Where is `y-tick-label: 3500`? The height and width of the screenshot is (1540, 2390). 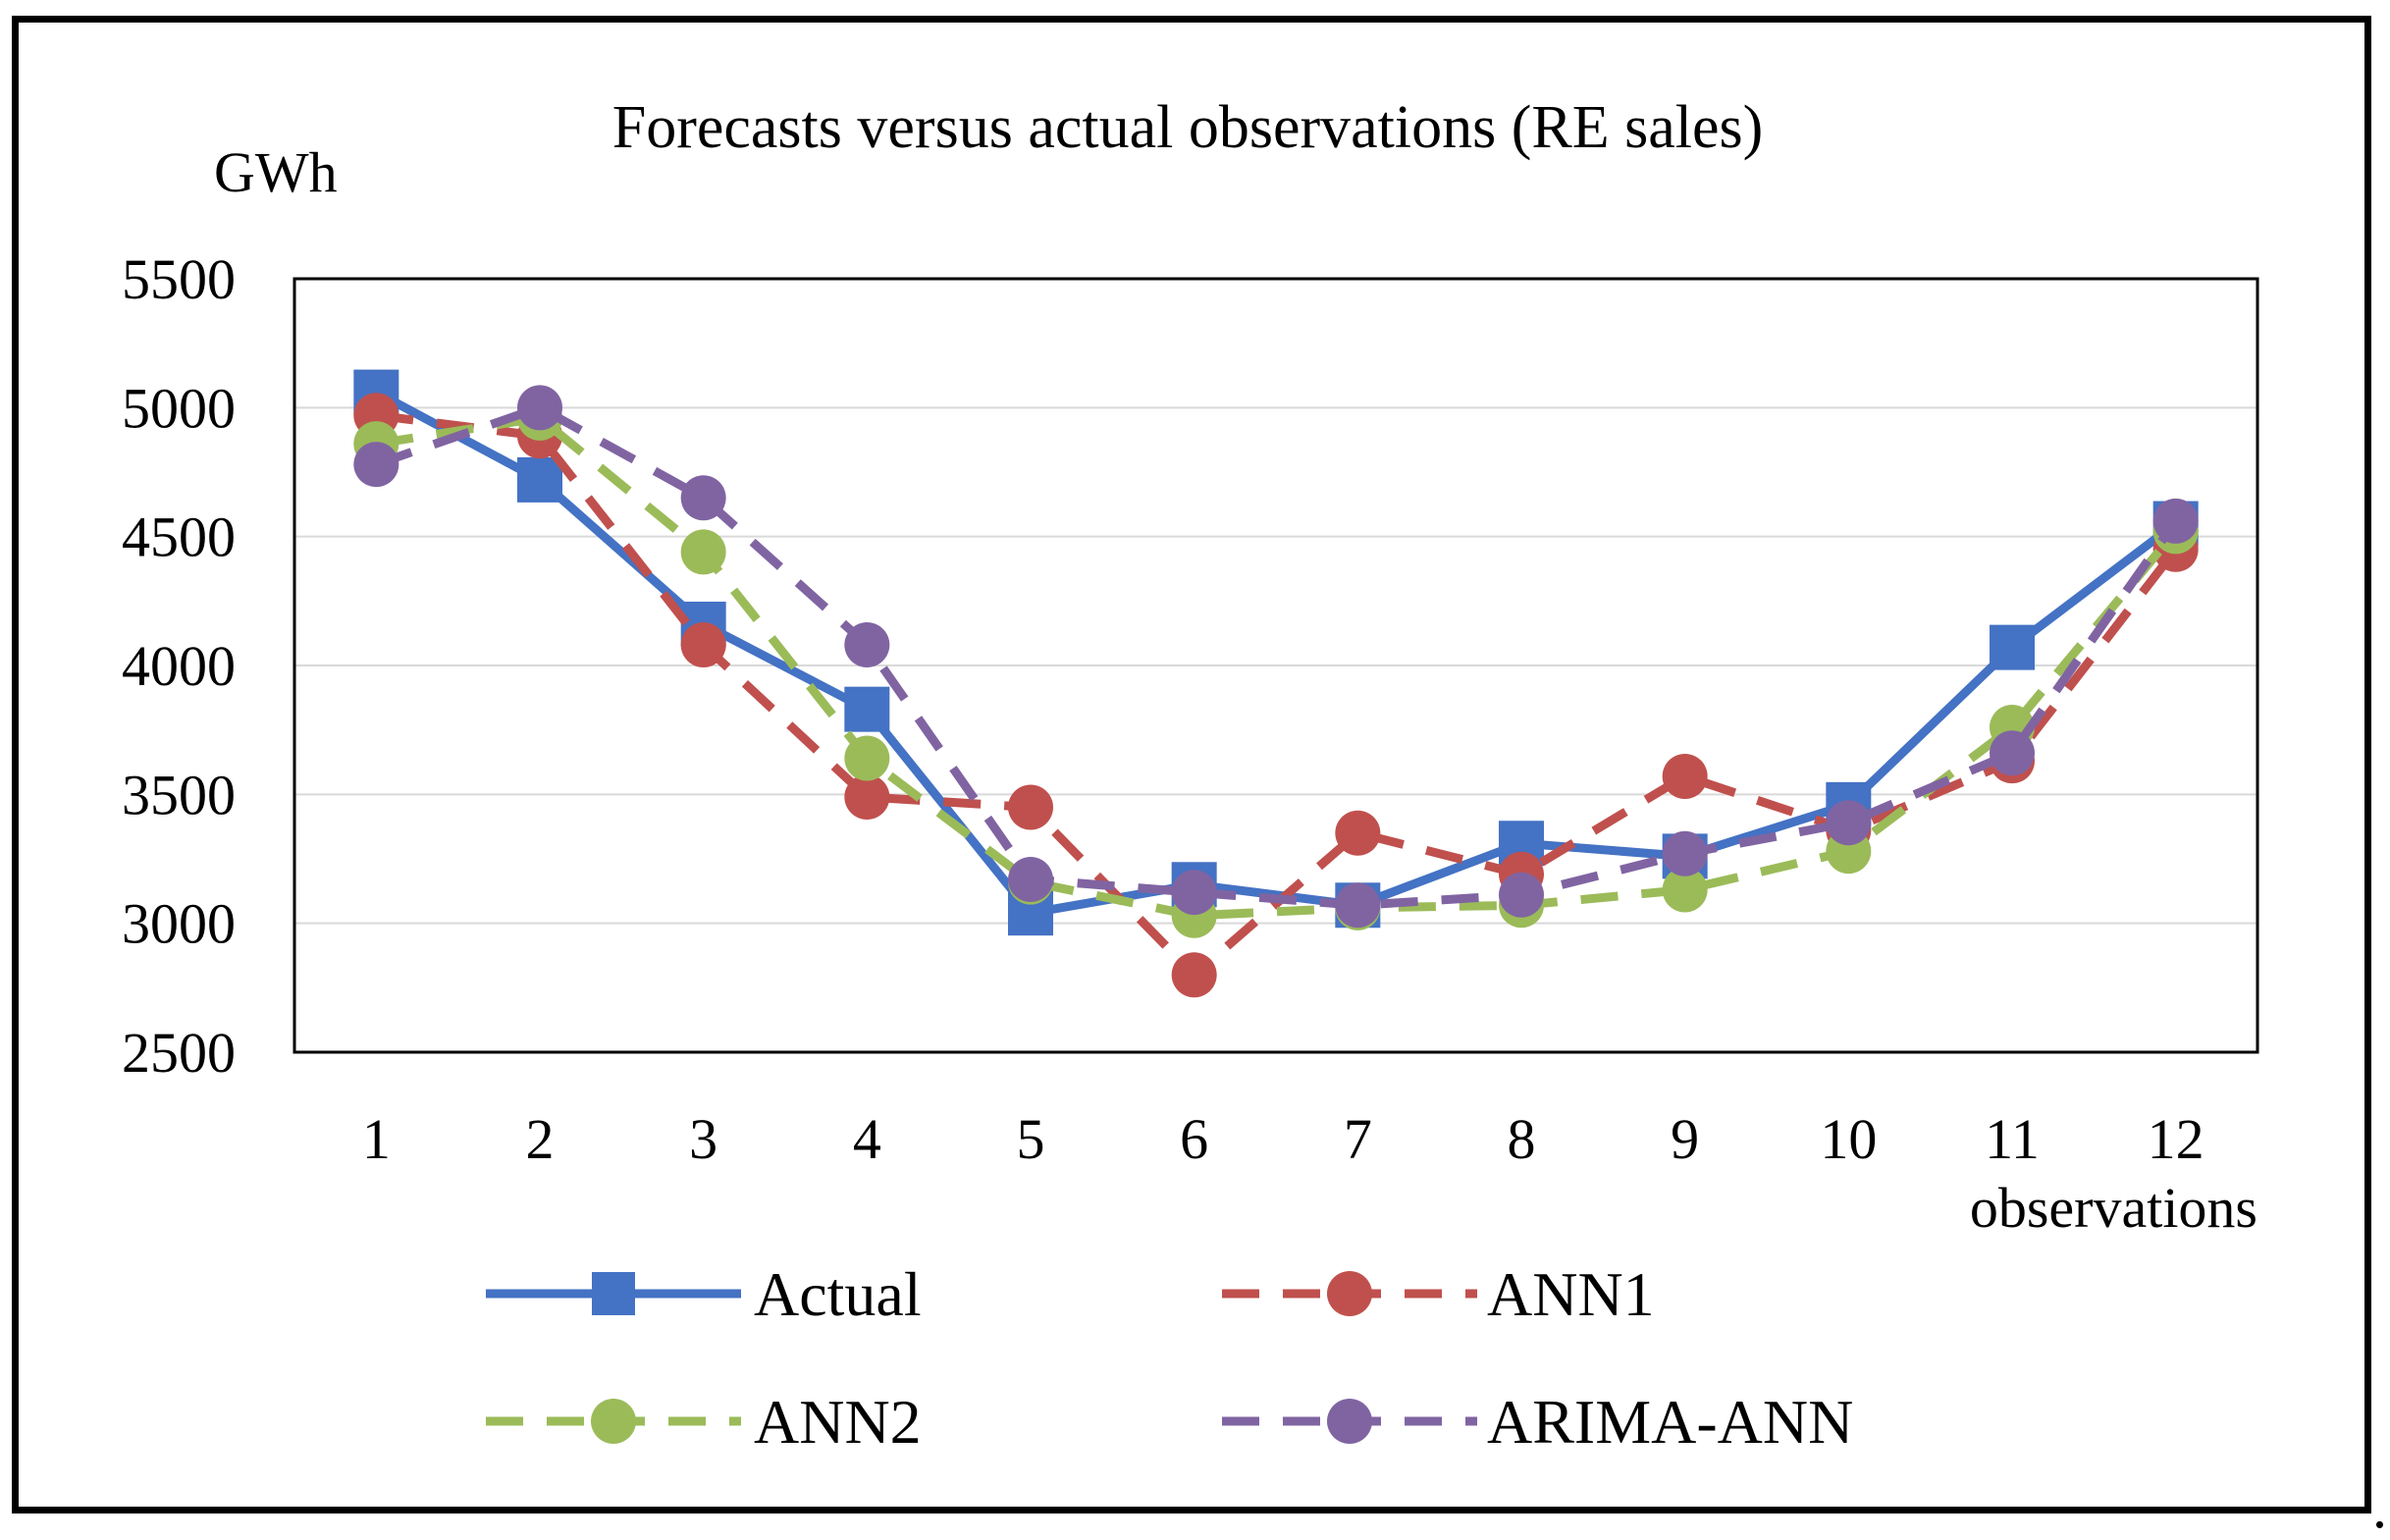
y-tick-label: 3500 is located at coordinates (179, 795).